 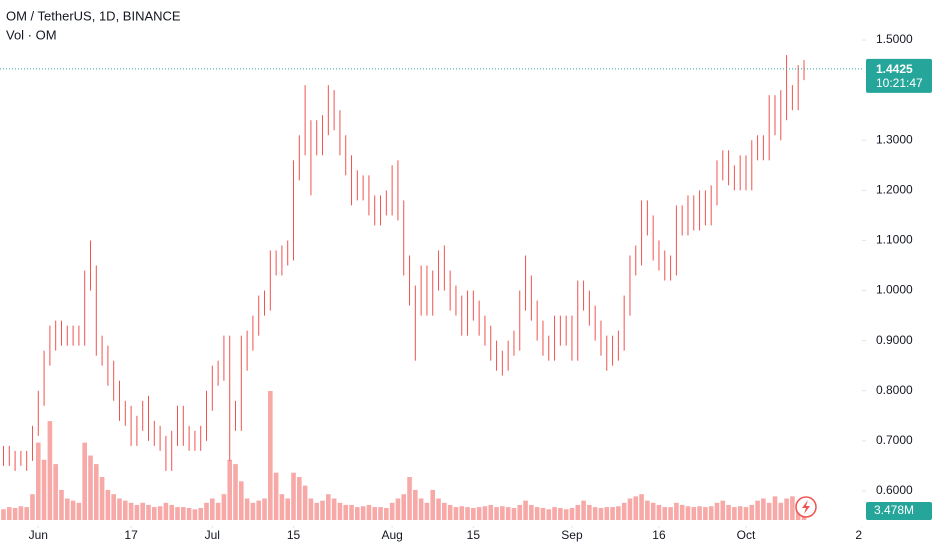 I want to click on last-price-box, so click(x=899, y=75).